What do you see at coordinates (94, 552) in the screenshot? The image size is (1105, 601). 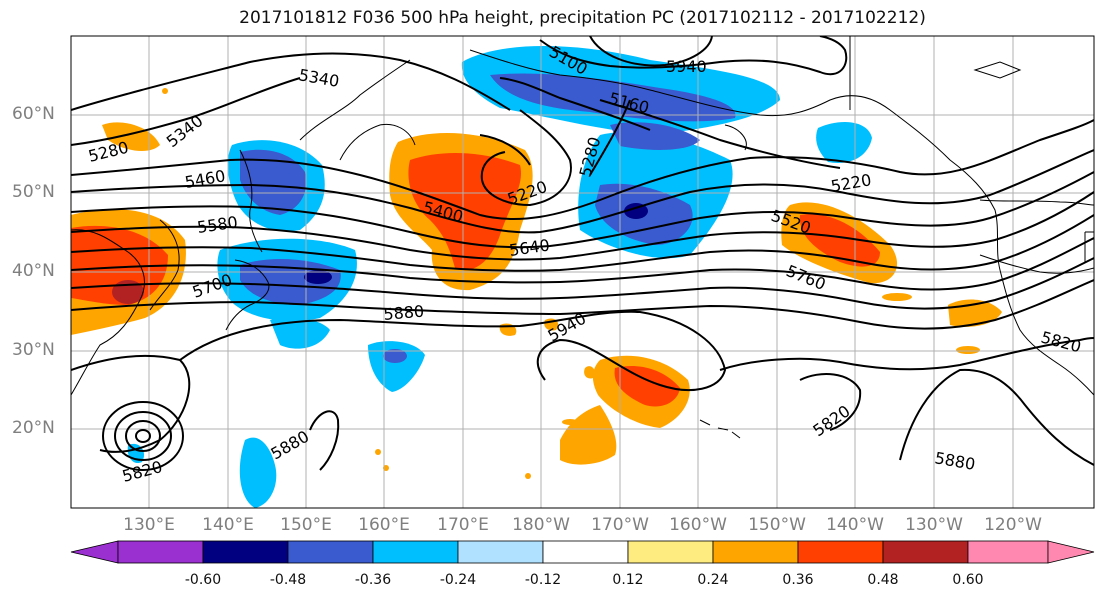 I see `colorbar-extend-low` at bounding box center [94, 552].